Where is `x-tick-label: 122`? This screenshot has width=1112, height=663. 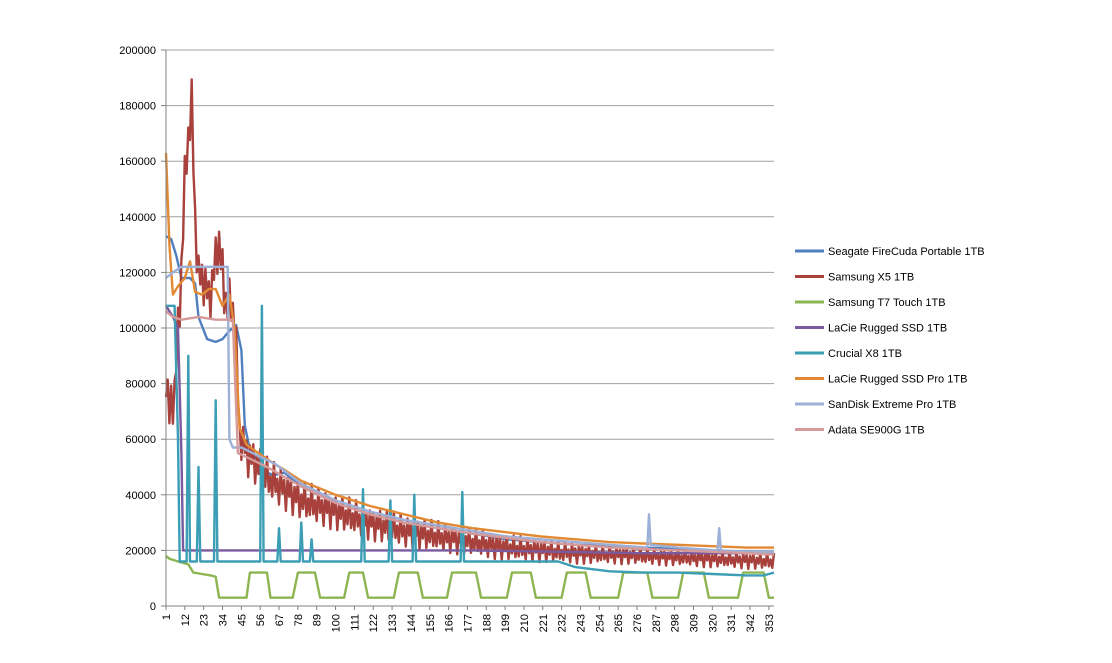 x-tick-label: 122 is located at coordinates (374, 623).